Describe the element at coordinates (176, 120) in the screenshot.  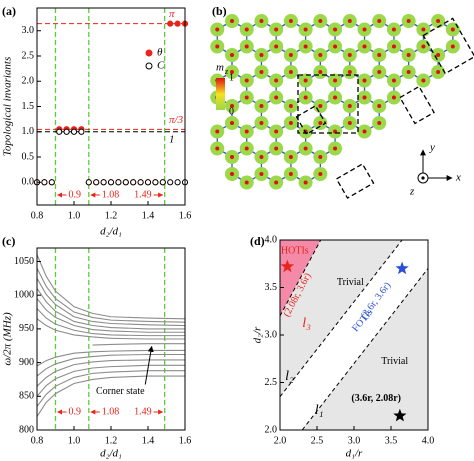
I see `reference-label: π/3` at that location.